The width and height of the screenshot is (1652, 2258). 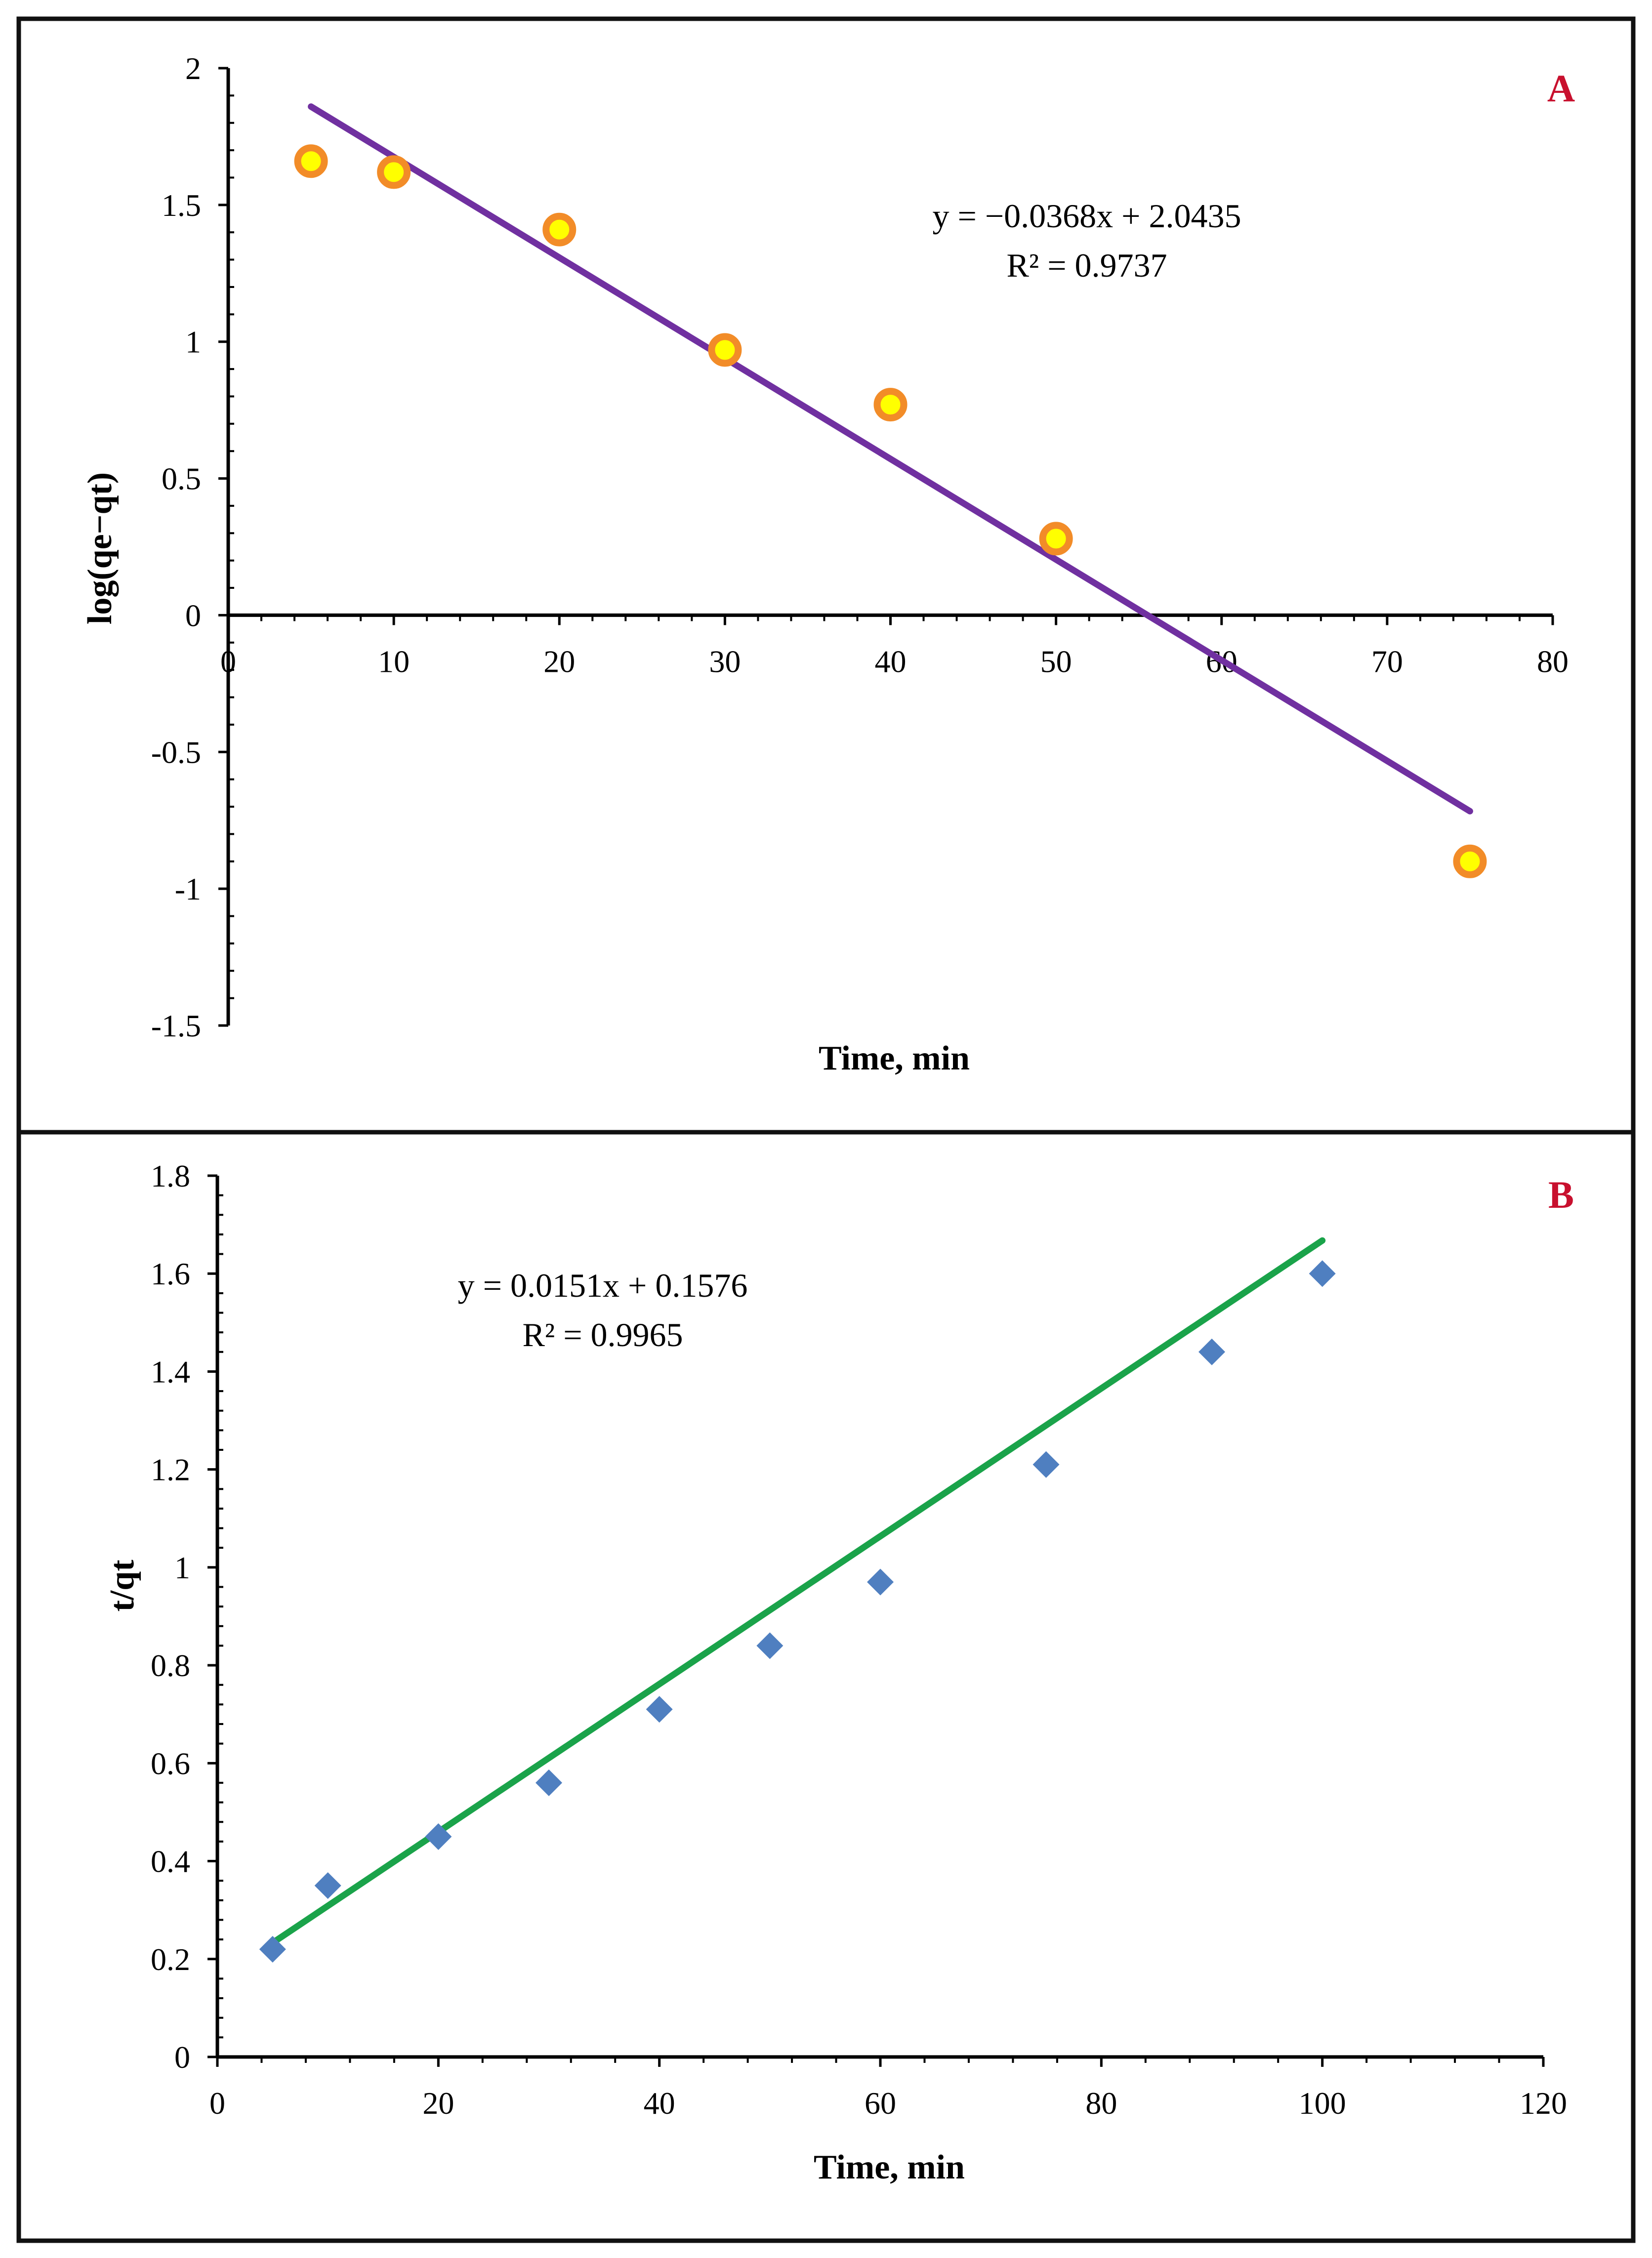 What do you see at coordinates (891, 662) in the screenshot?
I see `panel-a-x-tick-label: 40` at bounding box center [891, 662].